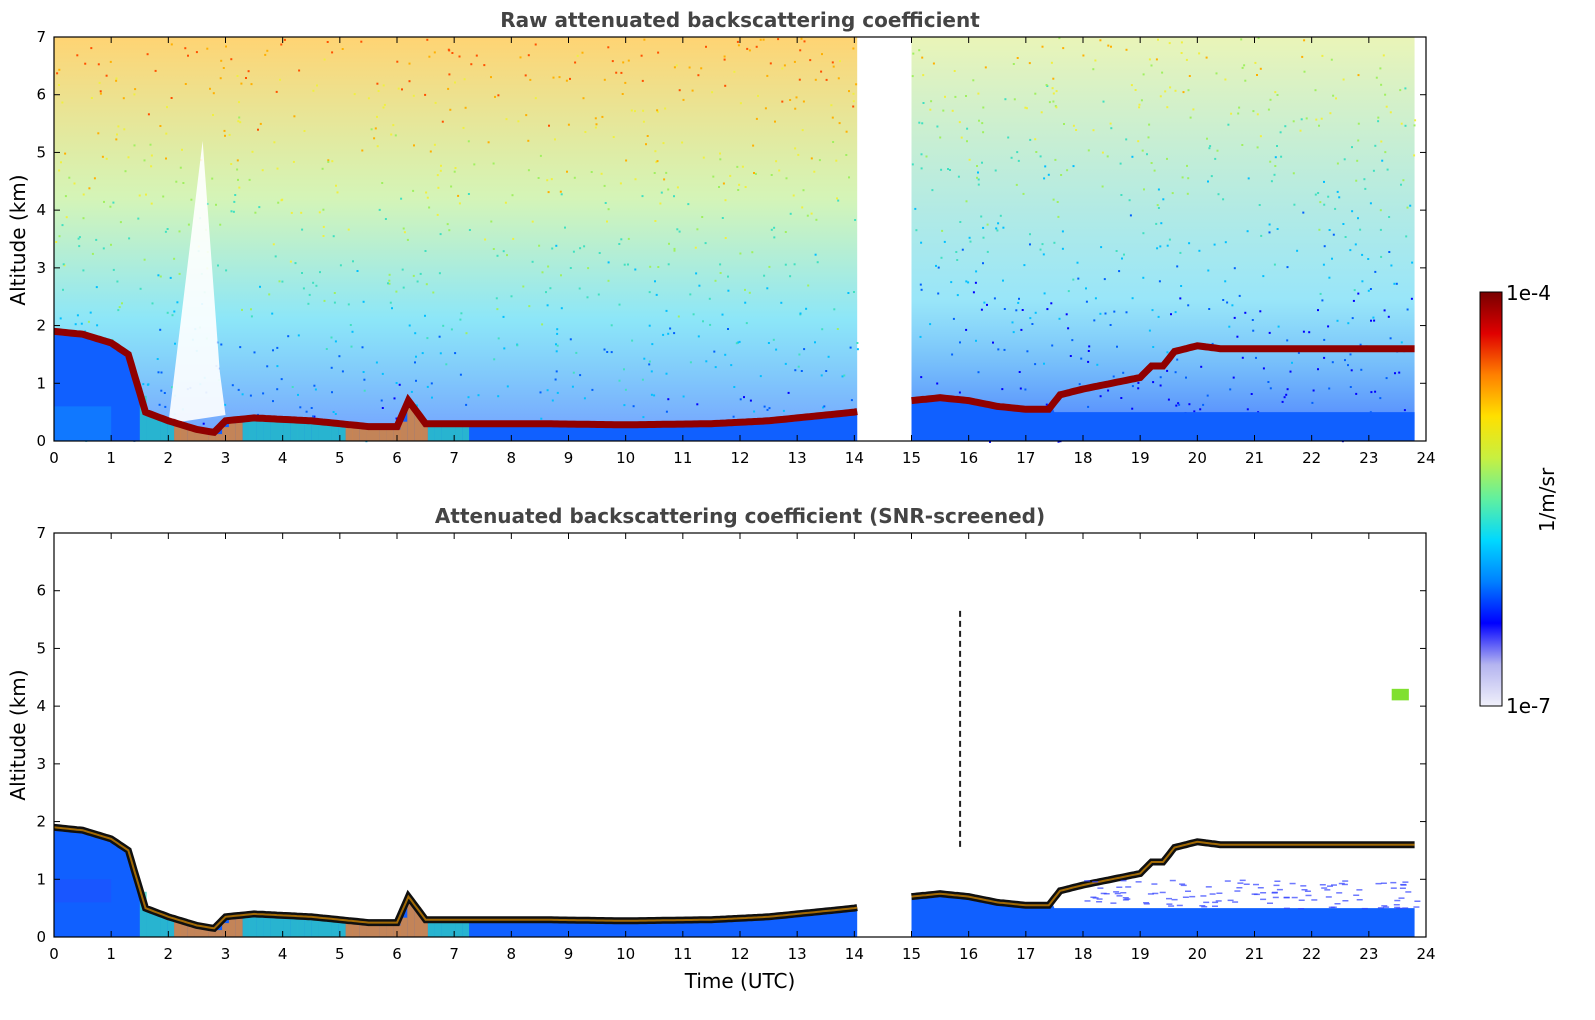  Describe the element at coordinates (197, 282) in the screenshot. I see `clear-air-gap` at that location.